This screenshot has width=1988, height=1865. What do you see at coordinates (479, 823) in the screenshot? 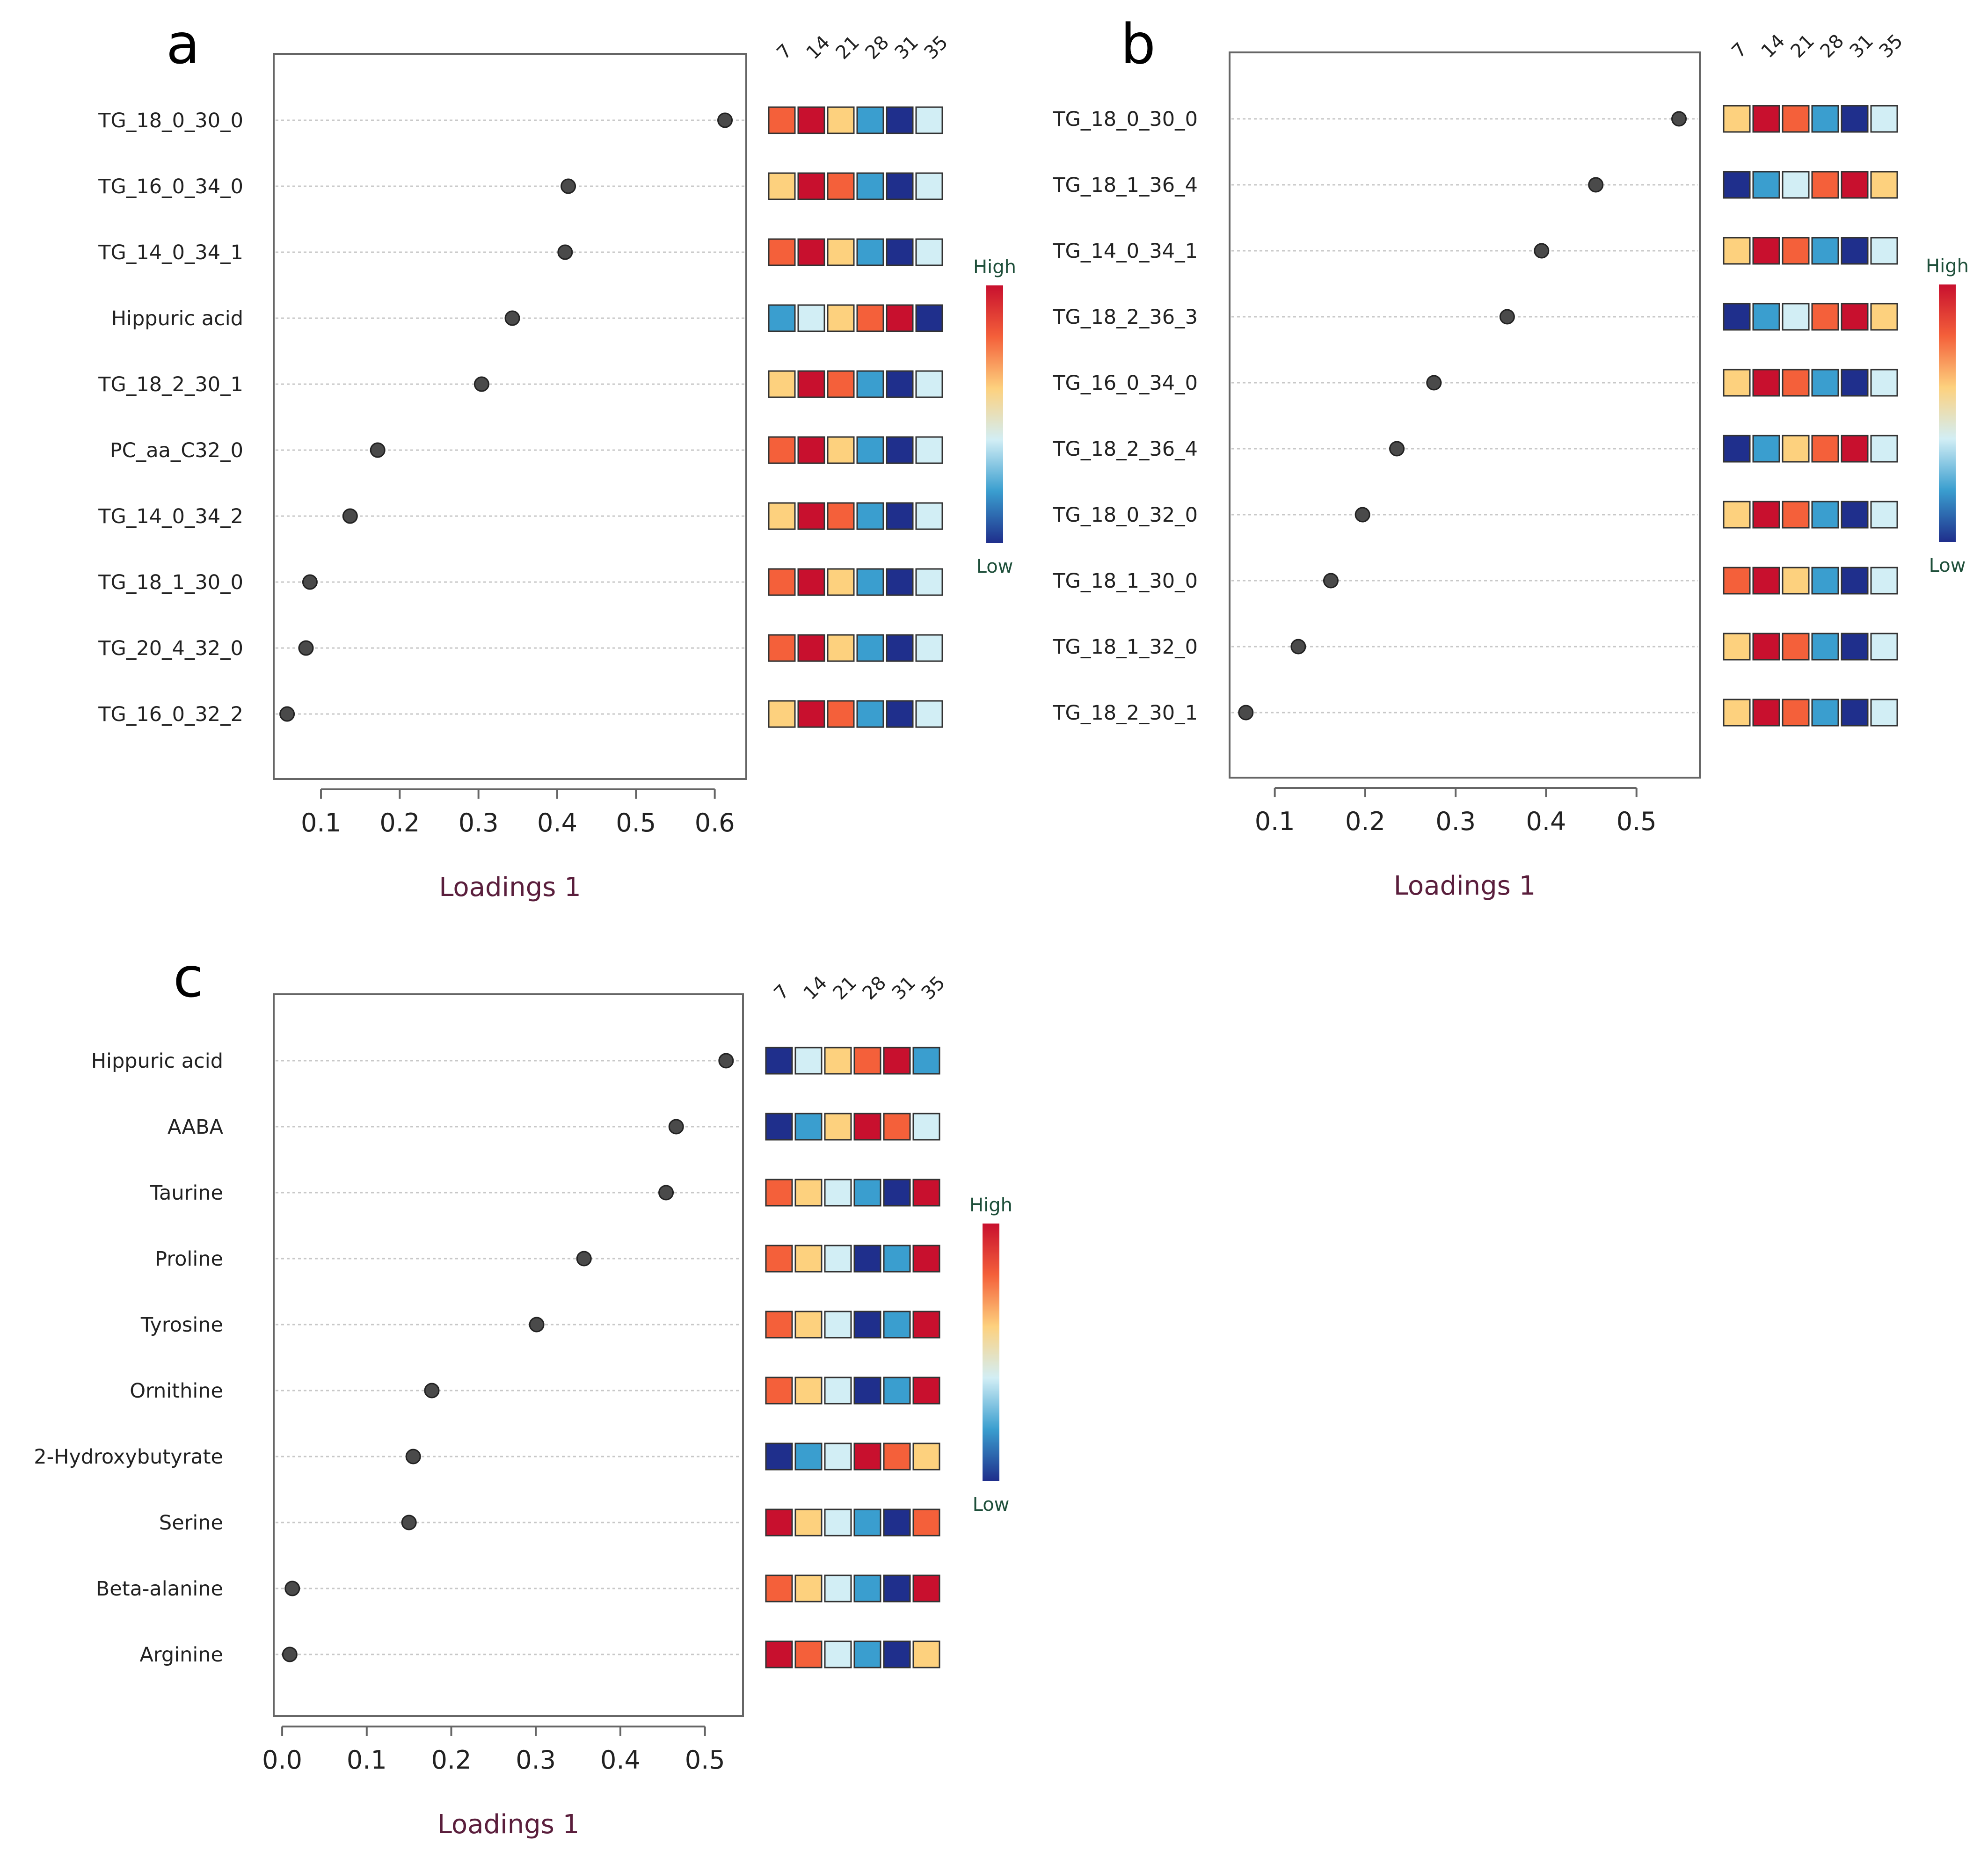
I see `x-tick-label: 0.3` at bounding box center [479, 823].